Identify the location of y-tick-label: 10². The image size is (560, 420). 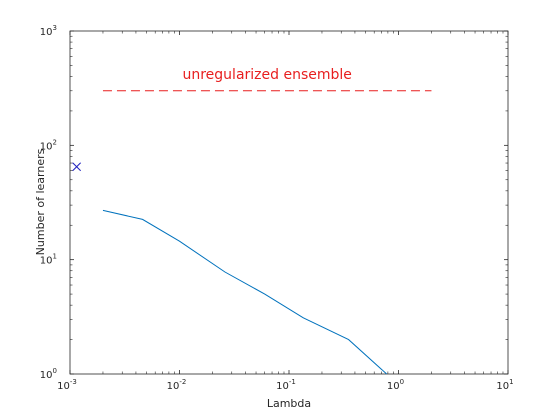
(48, 145).